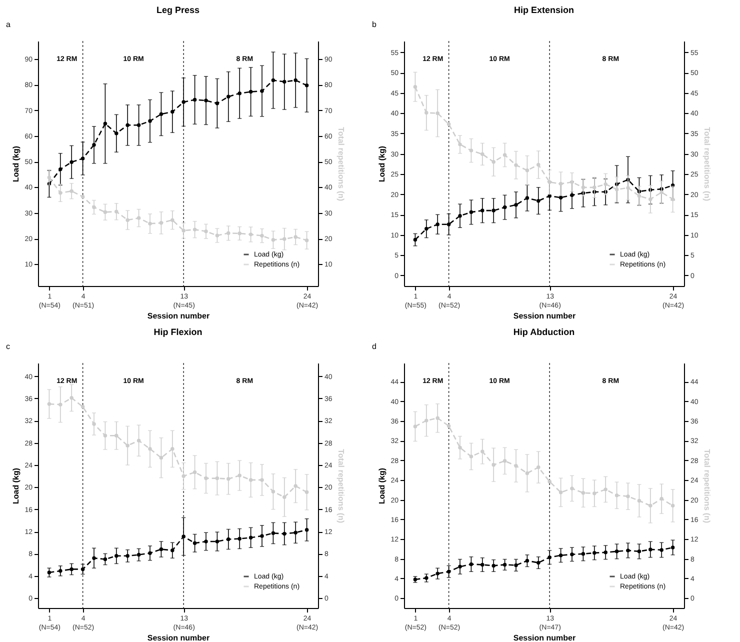 The width and height of the screenshot is (740, 642). Describe the element at coordinates (8, 24) in the screenshot. I see `text: a` at that location.